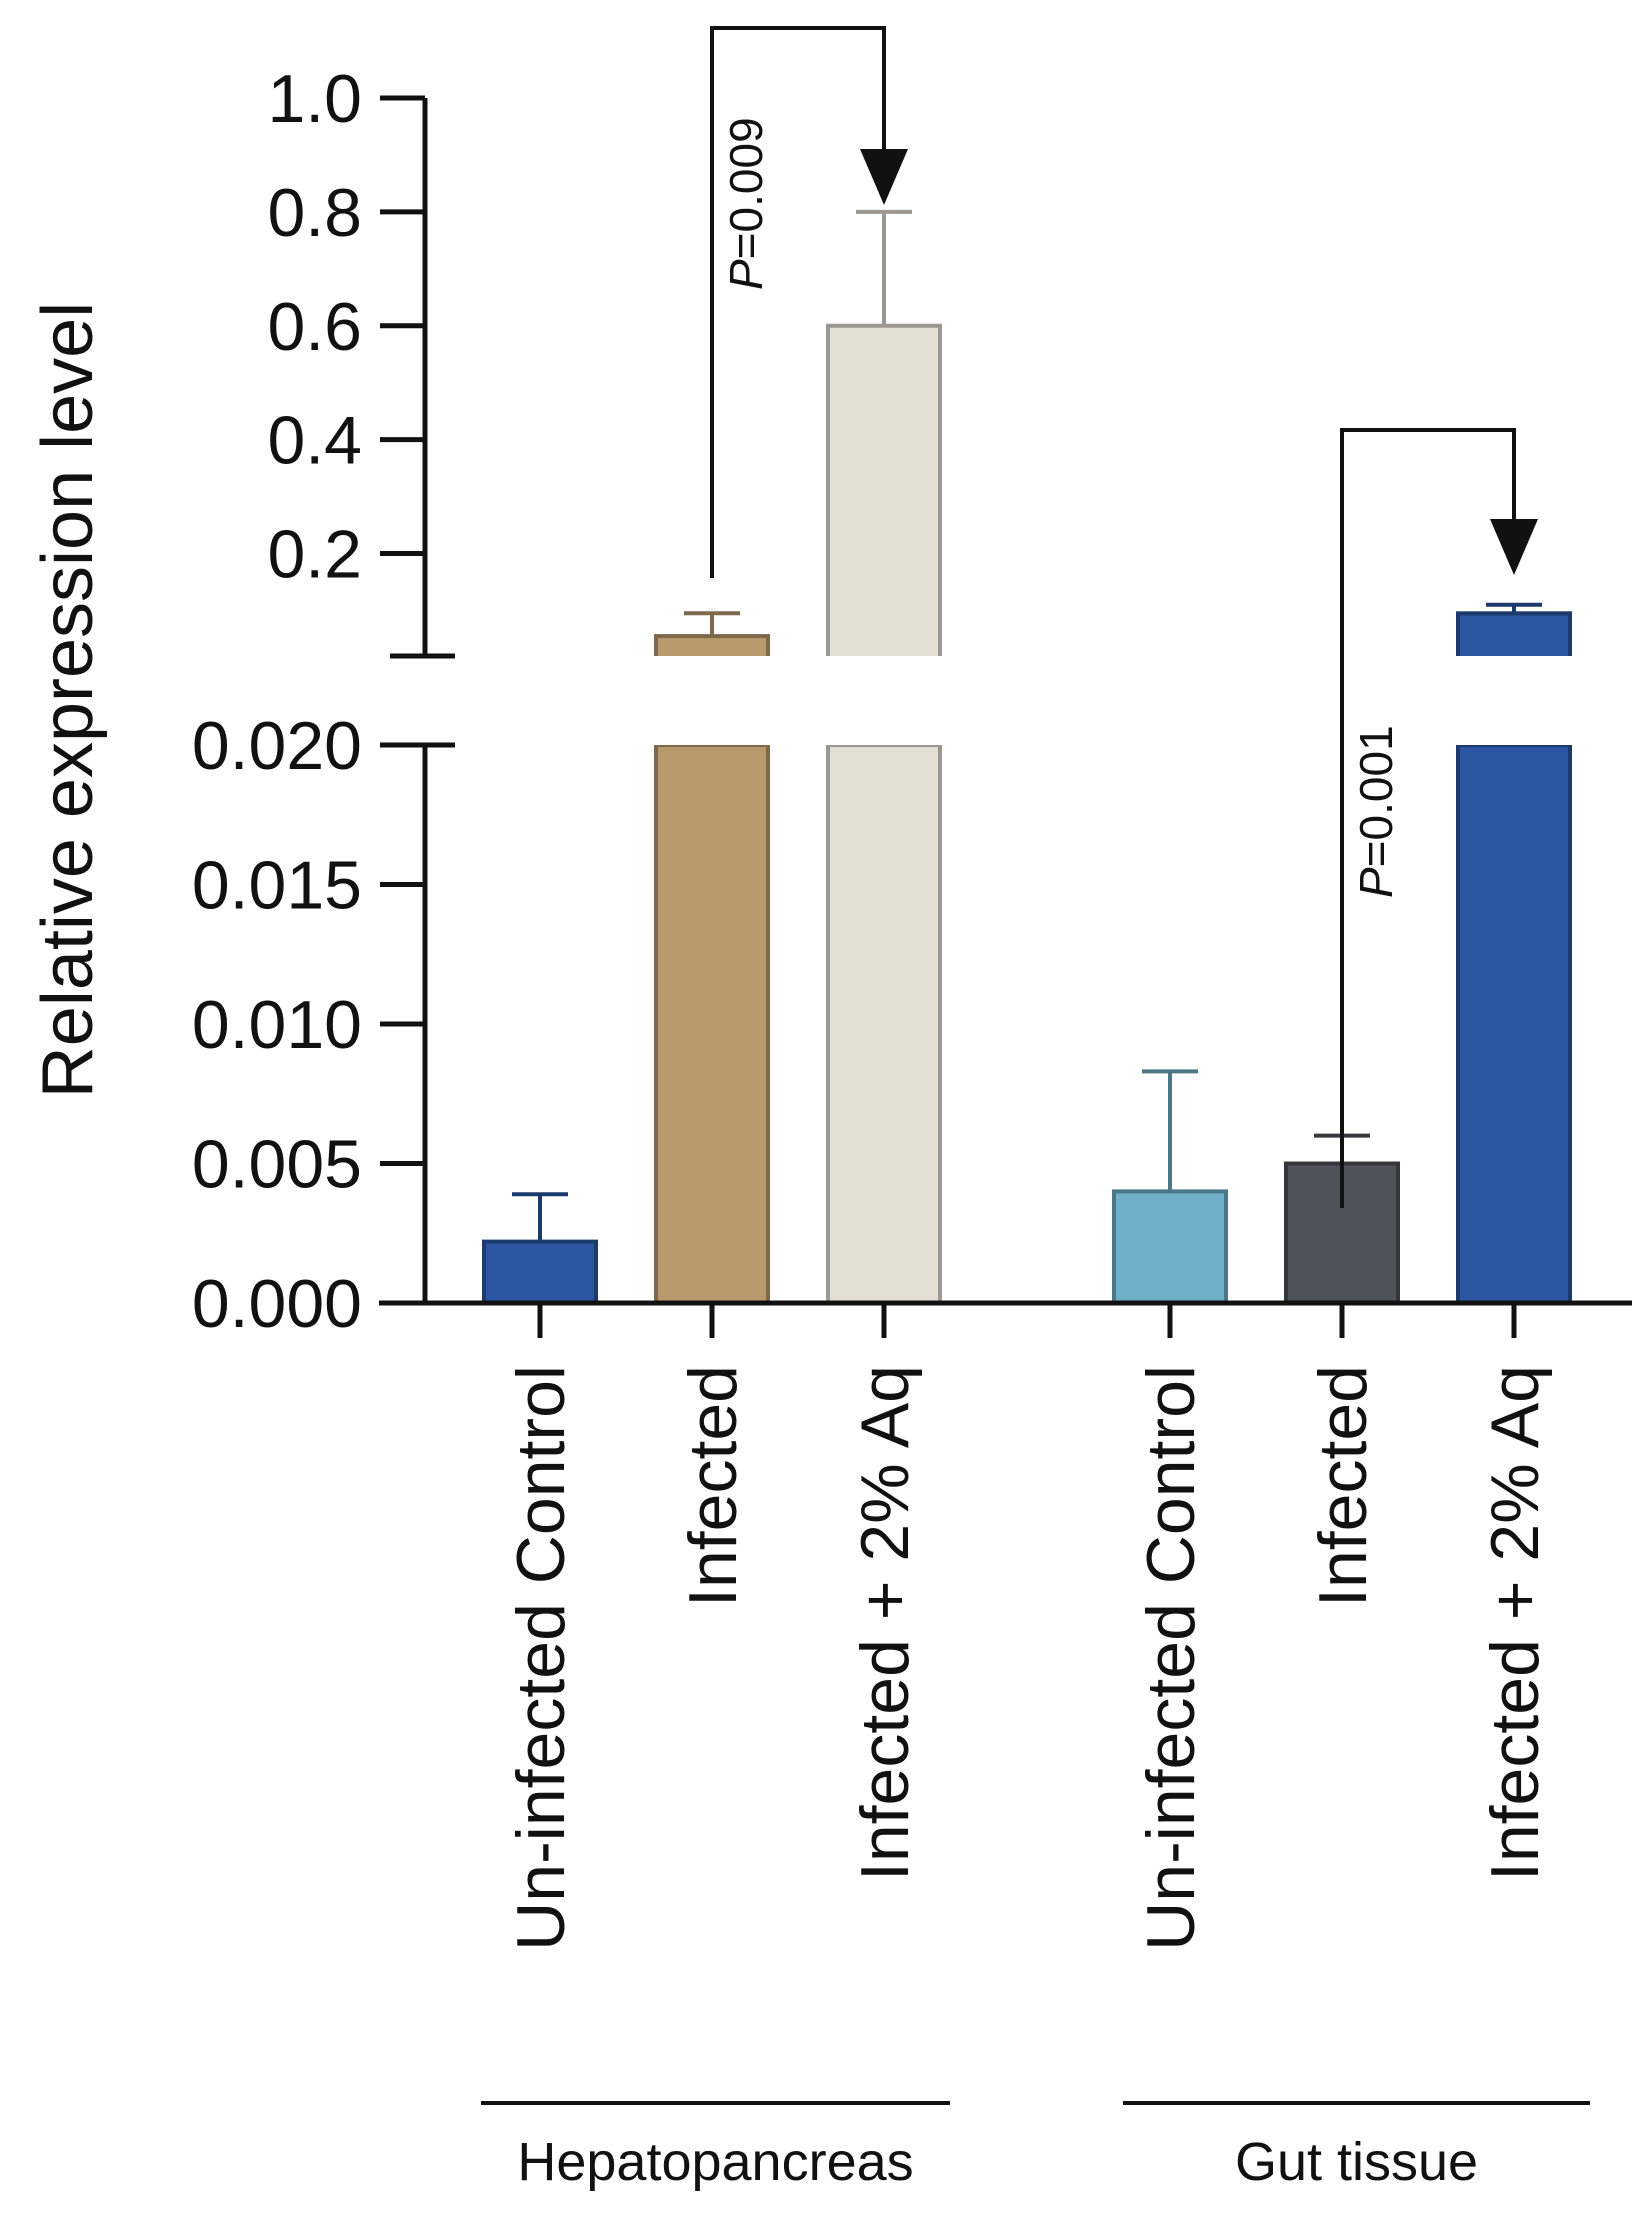 Image resolution: width=1651 pixels, height=2225 pixels. Describe the element at coordinates (746, 274) in the screenshot. I see `p-symbol-hepatopancreas: P` at that location.